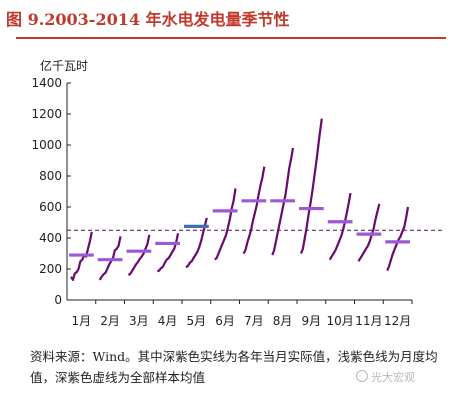  I want to click on y-tick-label: 200, so click(50, 269).